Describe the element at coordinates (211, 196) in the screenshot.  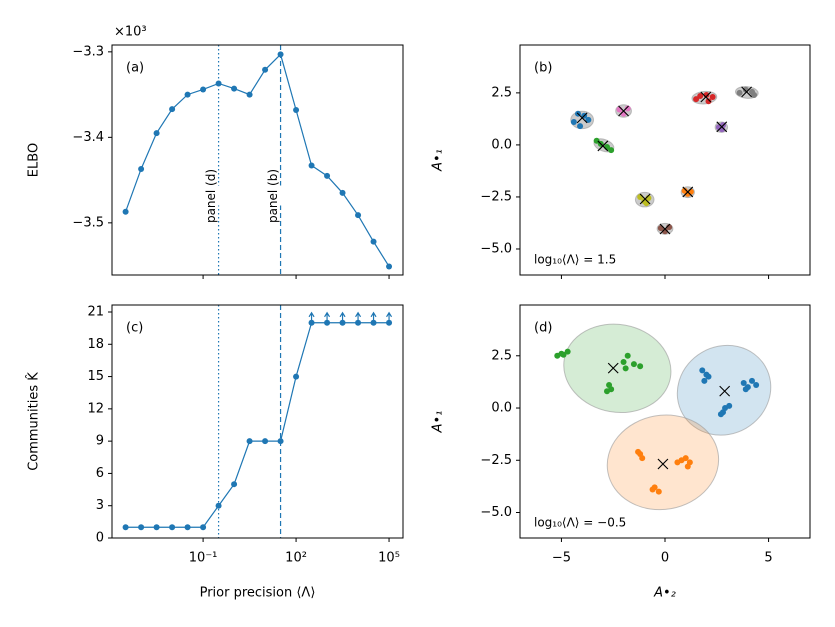
I see `reference-label: panel (d)` at that location.